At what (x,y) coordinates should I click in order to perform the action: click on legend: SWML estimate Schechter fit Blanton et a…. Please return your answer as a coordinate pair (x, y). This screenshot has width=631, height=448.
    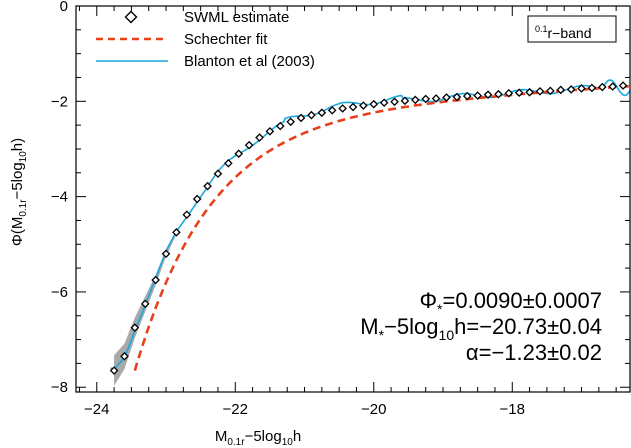
    Looking at the image, I should click on (205, 39).